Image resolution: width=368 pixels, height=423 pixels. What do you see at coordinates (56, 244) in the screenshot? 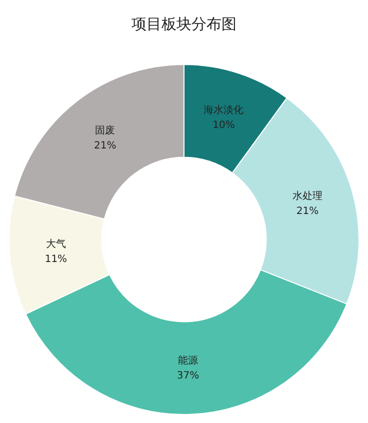
I see `slice-label: 大气` at bounding box center [56, 244].